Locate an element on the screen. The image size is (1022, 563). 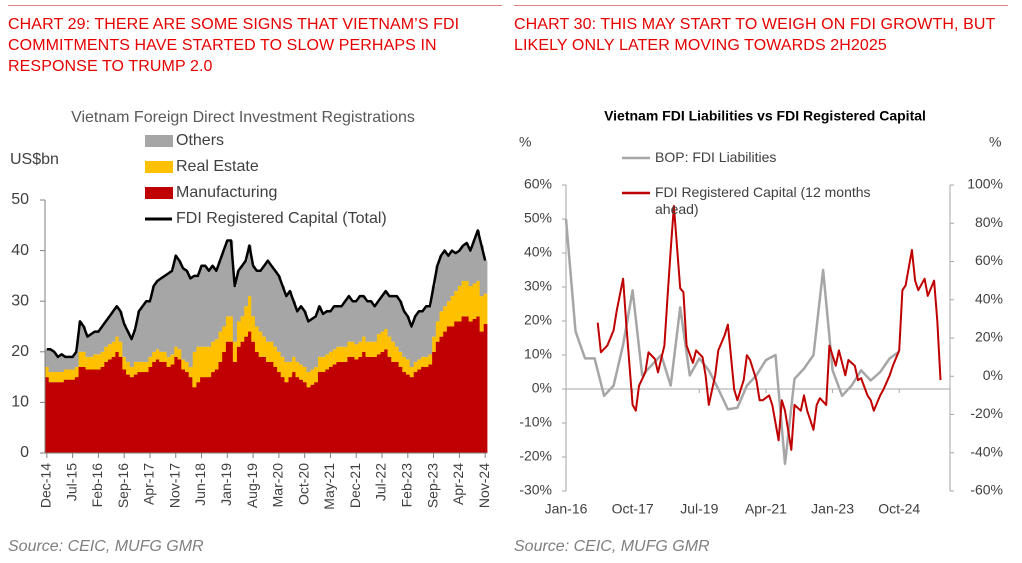
y2-tick-label: 20% is located at coordinates (989, 337).